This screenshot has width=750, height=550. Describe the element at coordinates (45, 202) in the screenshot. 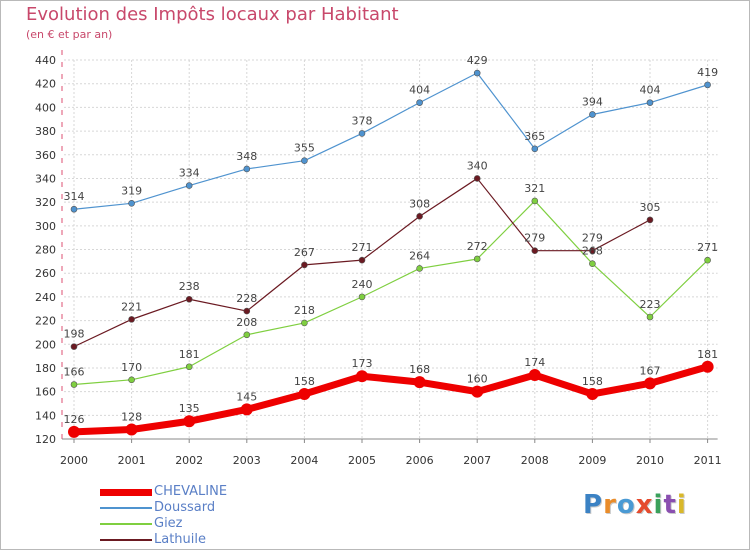

I see `y-tick-label: 320` at that location.